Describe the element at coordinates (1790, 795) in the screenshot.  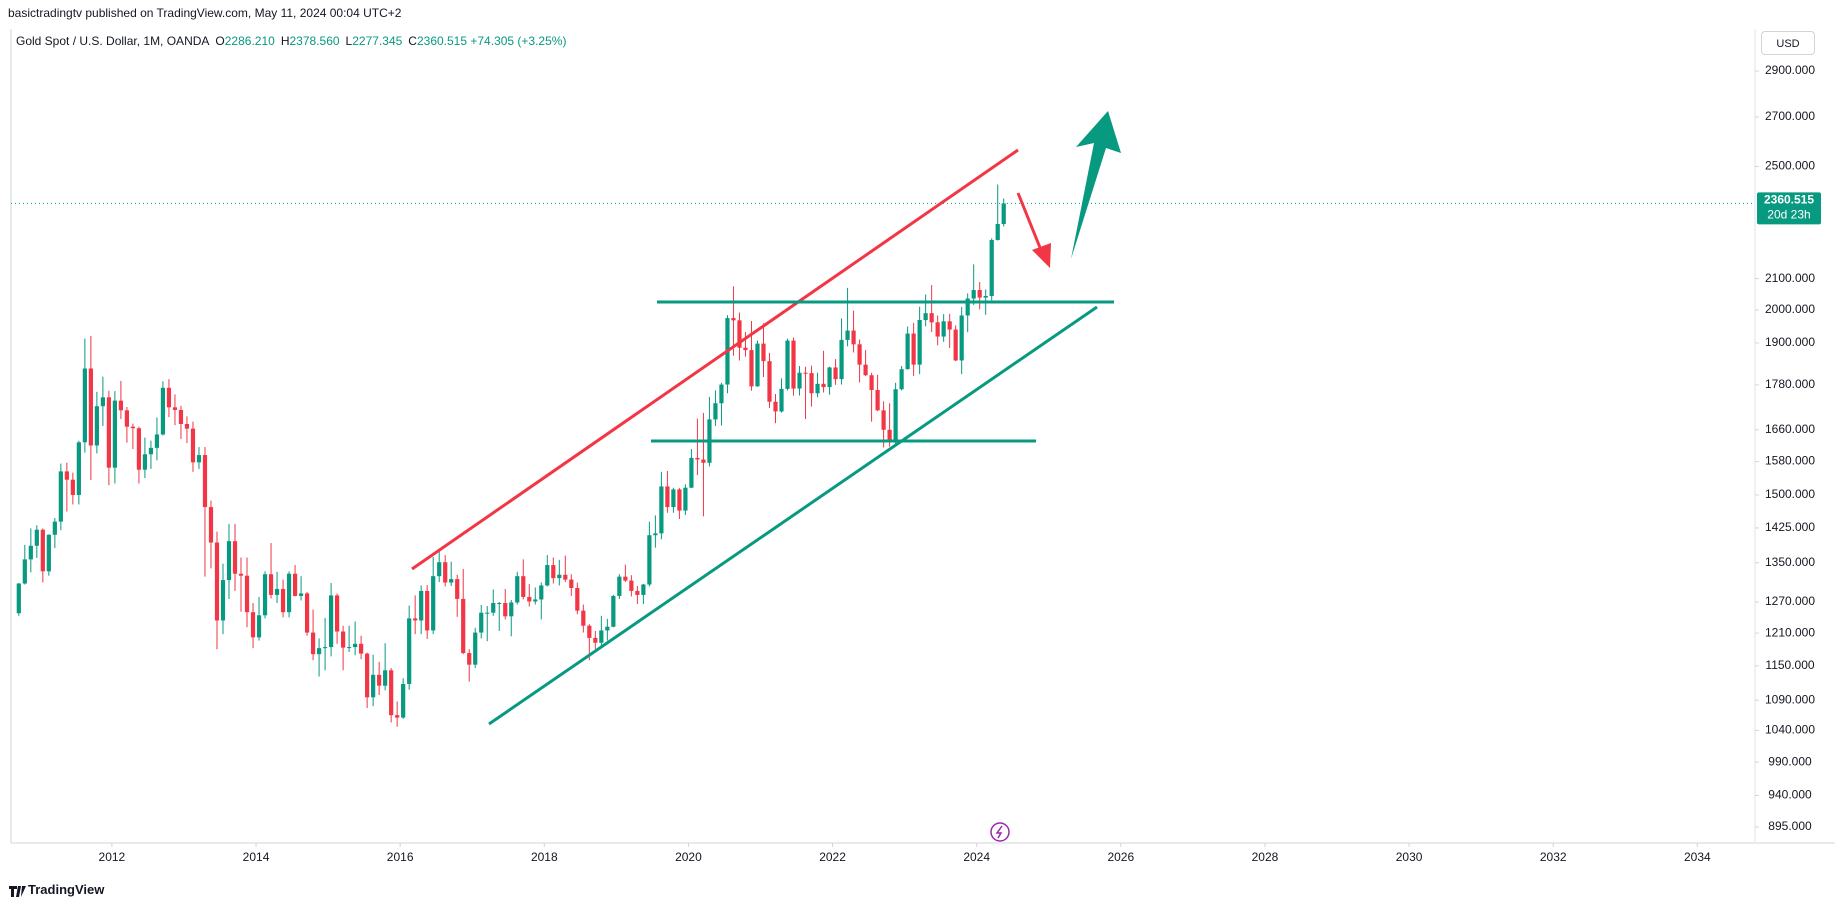
I see `y-tick-label: 940.000` at that location.